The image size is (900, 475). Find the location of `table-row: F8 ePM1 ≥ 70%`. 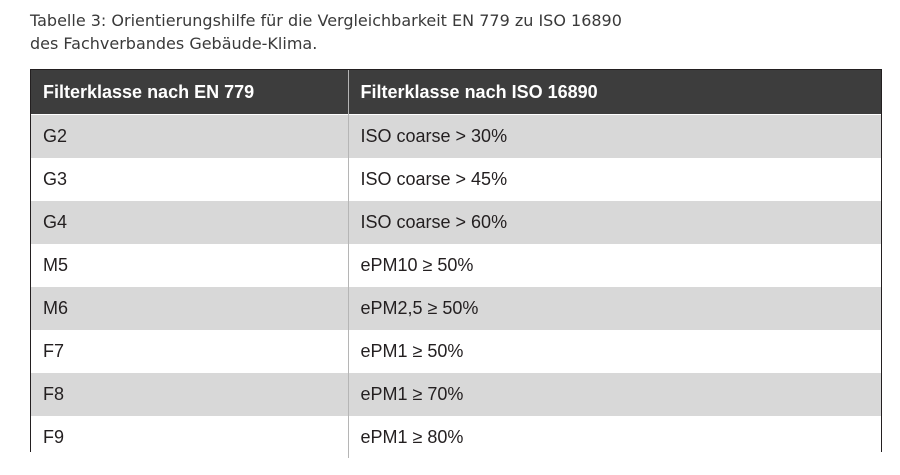

table-row: F8 ePM1 ≥ 70% is located at coordinates (456, 394).